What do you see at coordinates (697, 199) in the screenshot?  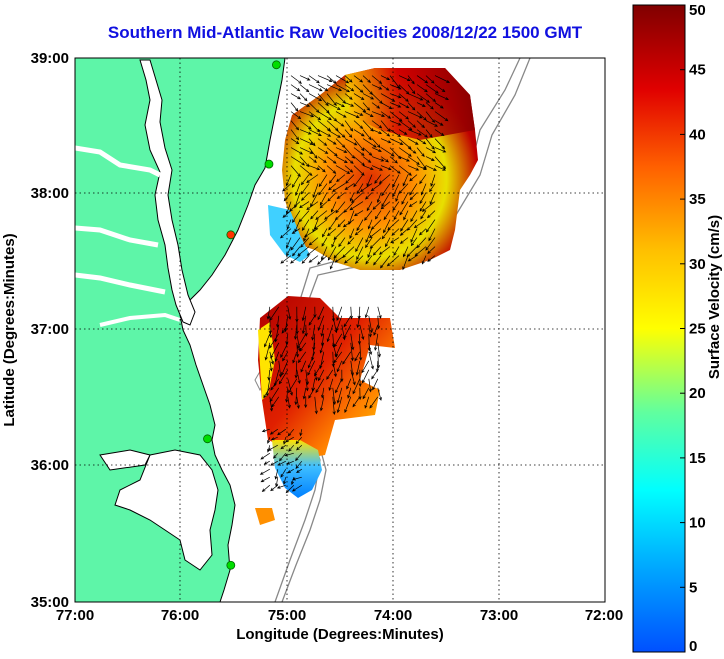 I see `colorbar-tick-label: 35` at bounding box center [697, 199].